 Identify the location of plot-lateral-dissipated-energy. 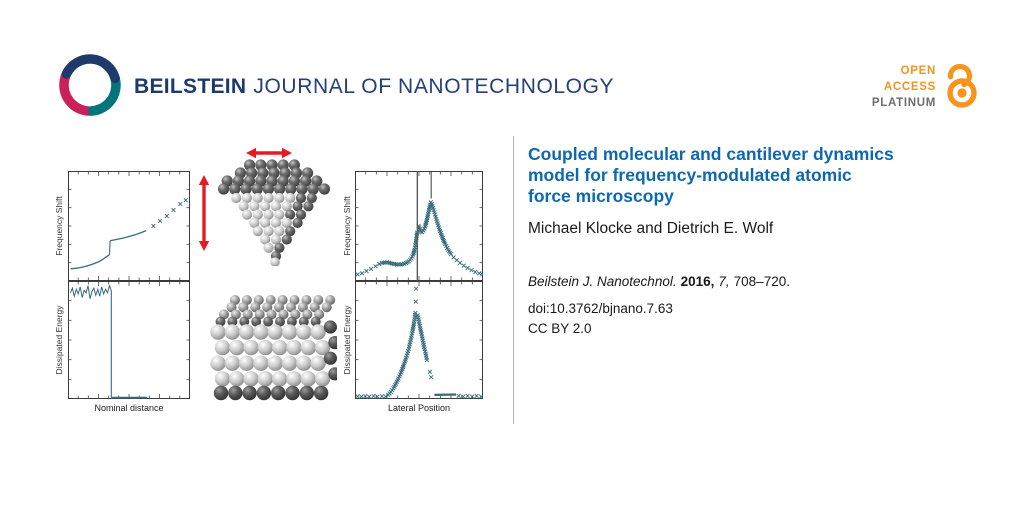
(419, 340).